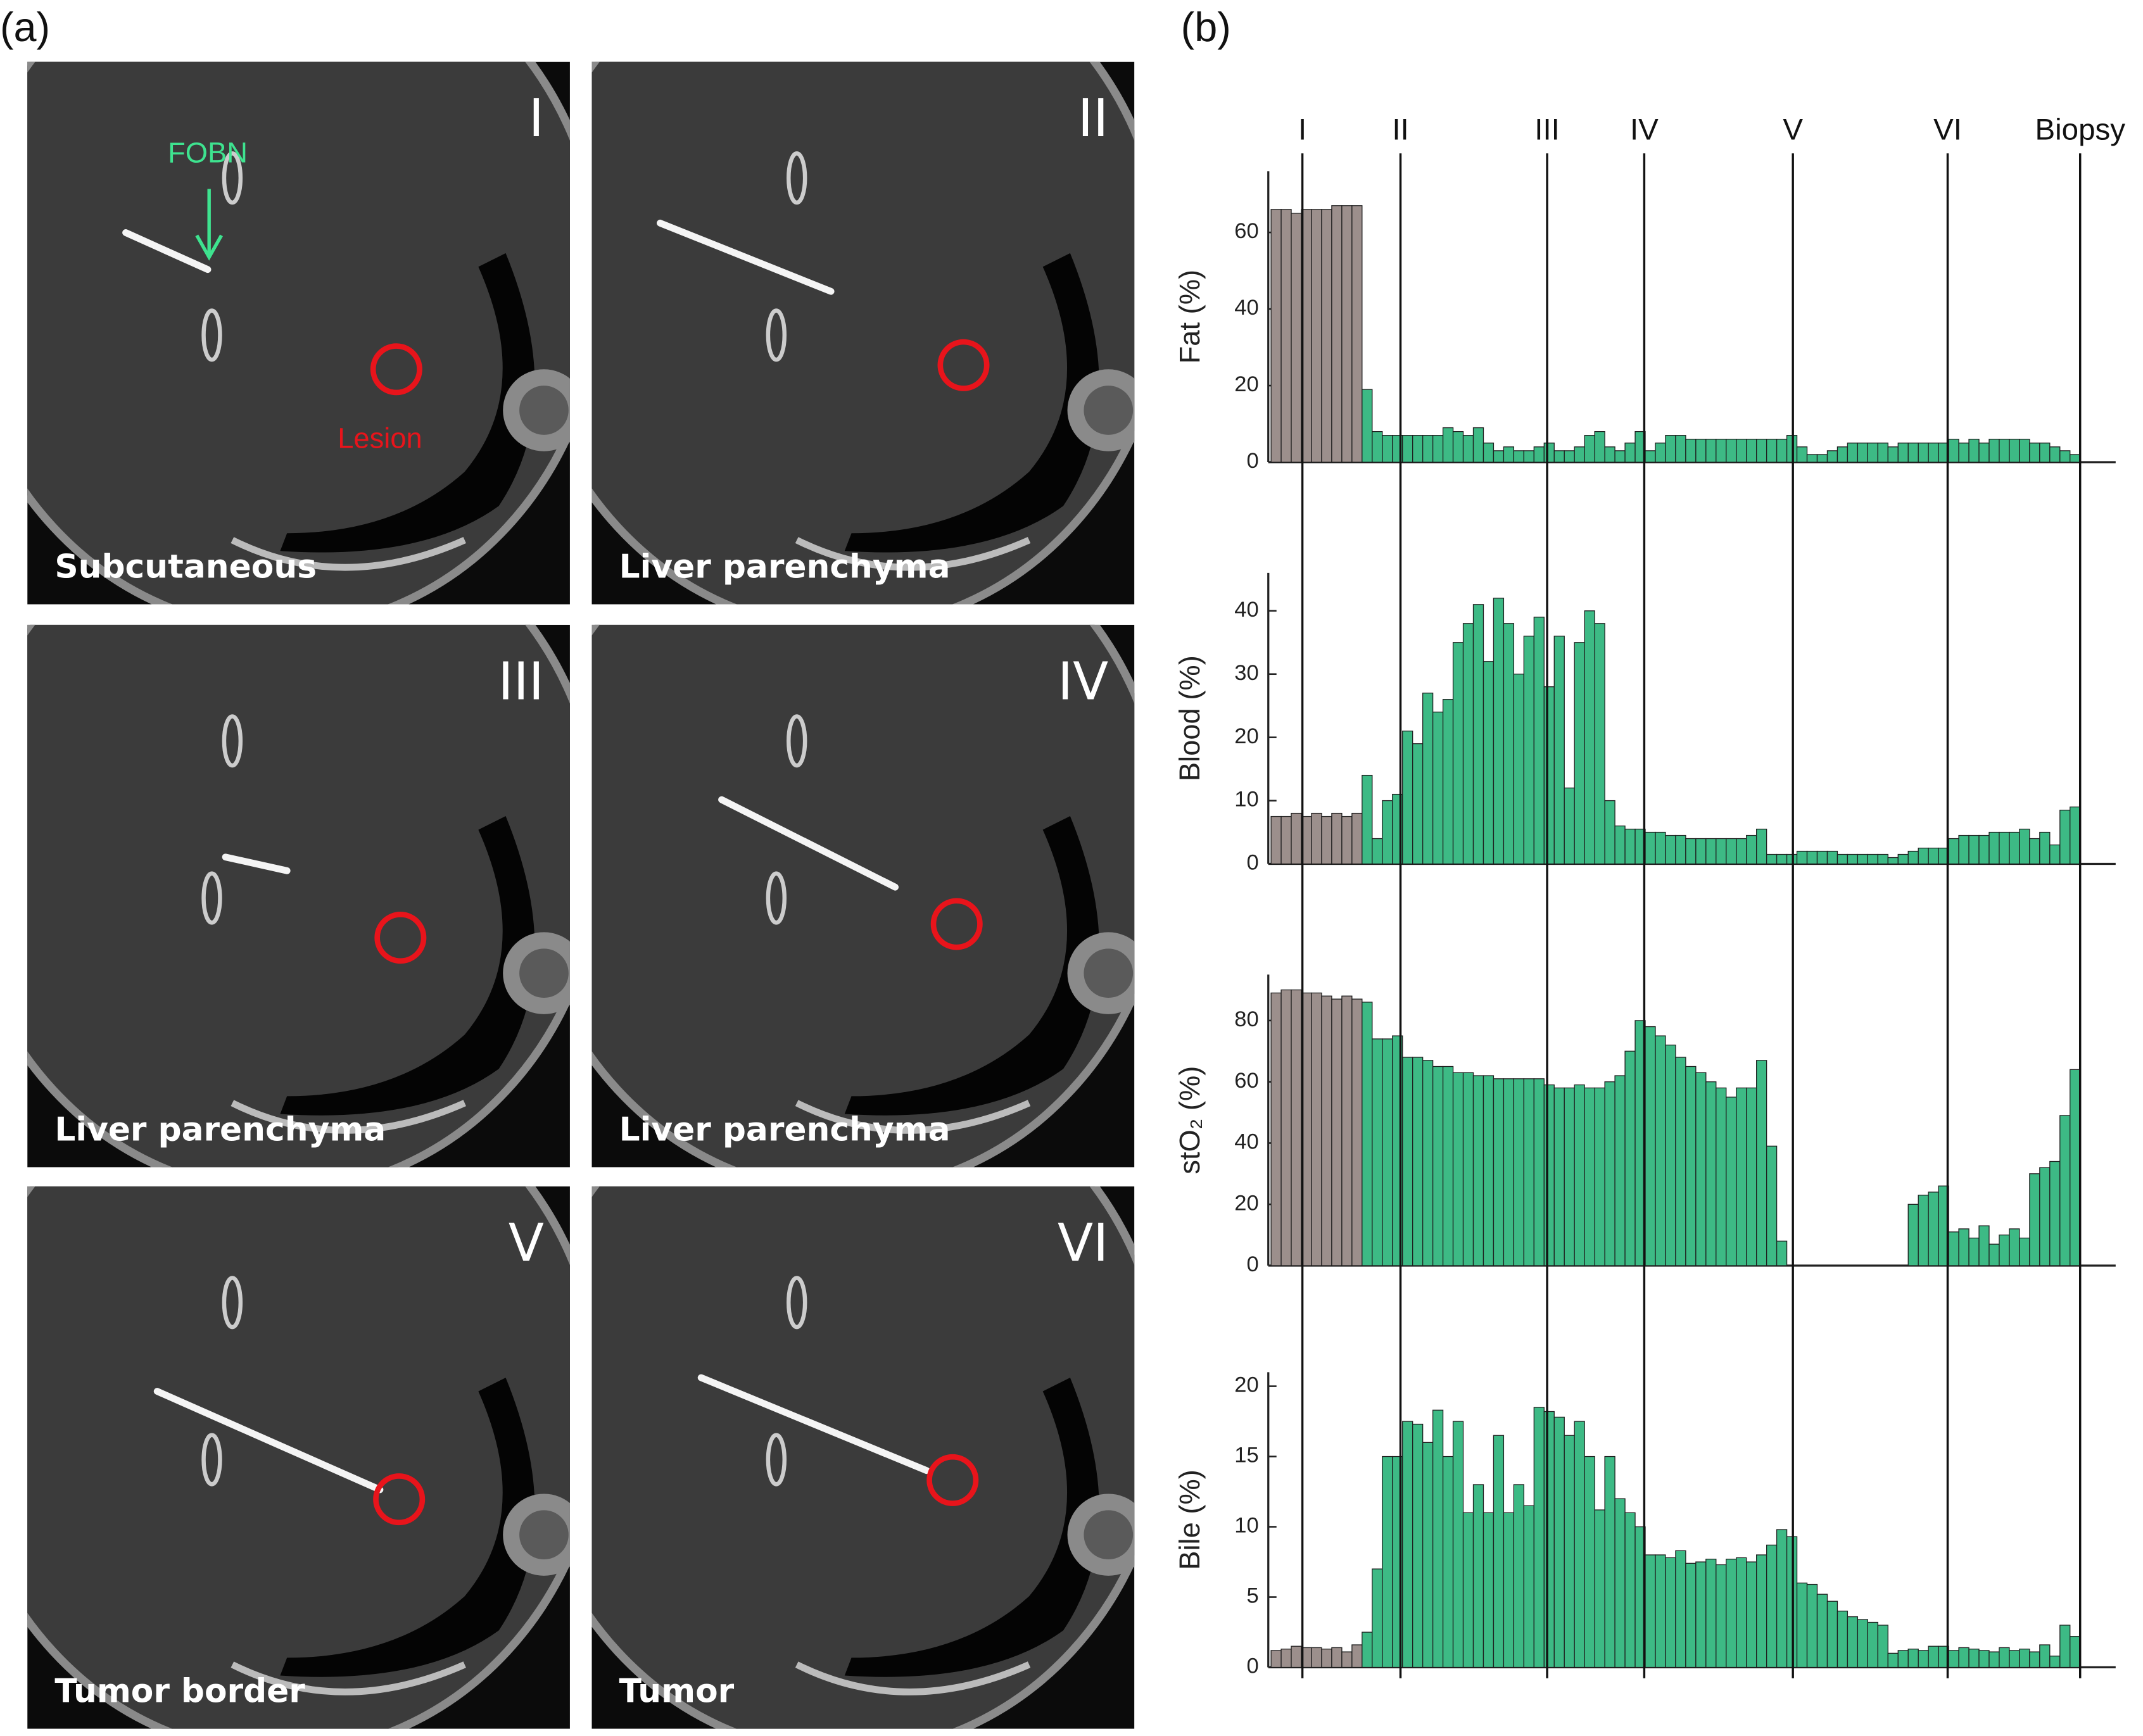 This screenshot has height=1736, width=2143. I want to click on ct-image: III Liver parenchyma, so click(298, 895).